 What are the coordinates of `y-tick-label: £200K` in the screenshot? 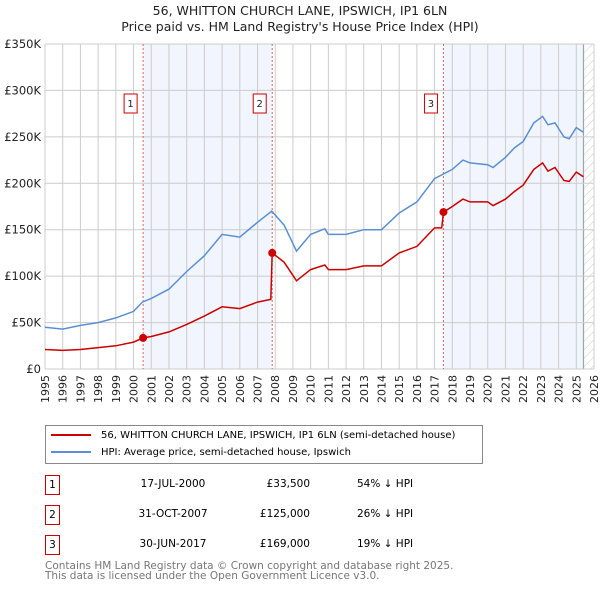 It's located at (22, 183).